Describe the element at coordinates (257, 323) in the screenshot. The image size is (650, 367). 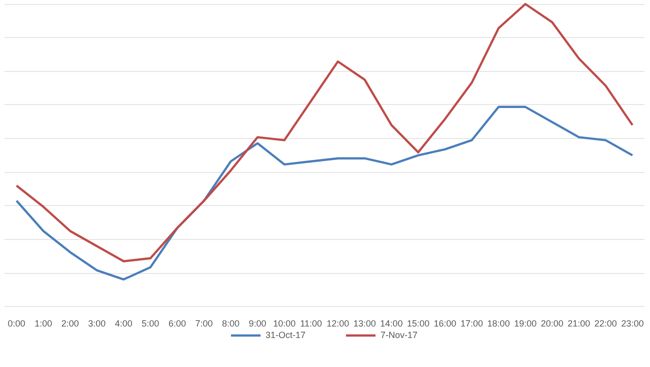
I see `x-tick-label: 9:00` at that location.